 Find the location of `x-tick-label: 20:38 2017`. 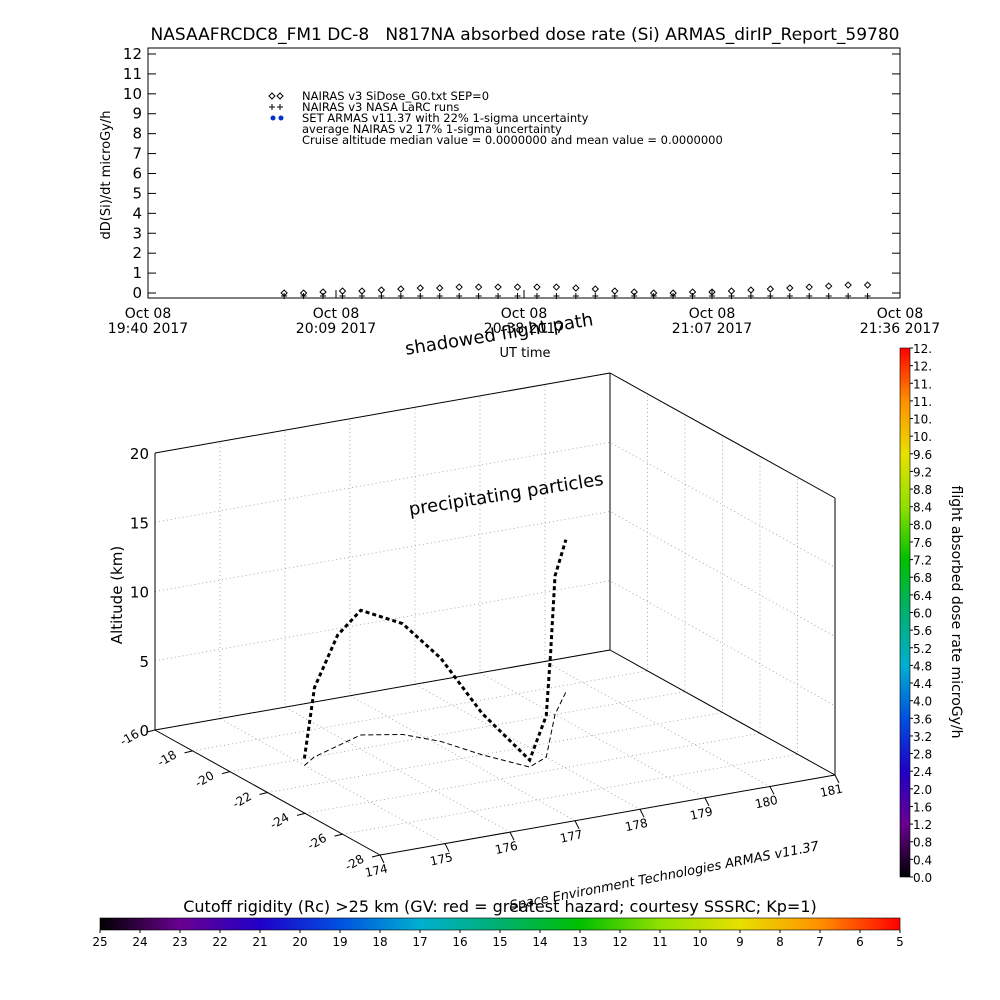

x-tick-label: 20:38 2017 is located at coordinates (524, 329).